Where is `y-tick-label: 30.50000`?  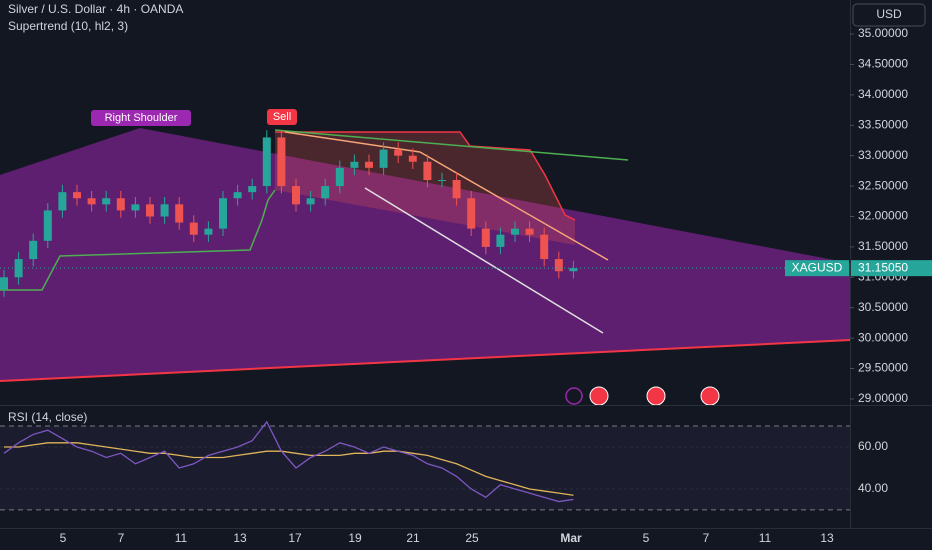
y-tick-label: 30.50000 is located at coordinates (883, 307).